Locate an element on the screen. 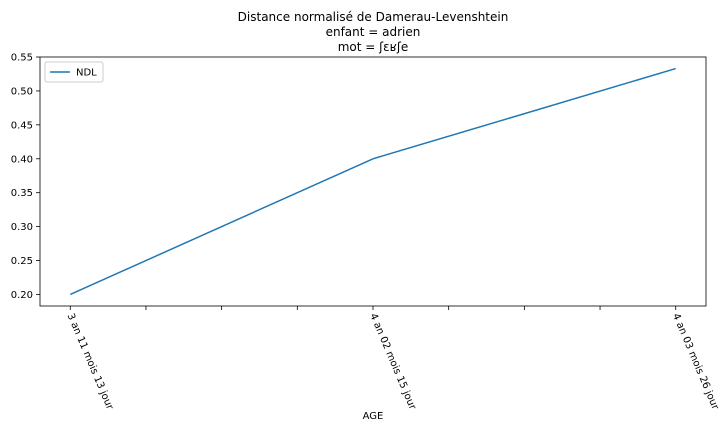 The height and width of the screenshot is (432, 720). legend-box is located at coordinates (74, 72).